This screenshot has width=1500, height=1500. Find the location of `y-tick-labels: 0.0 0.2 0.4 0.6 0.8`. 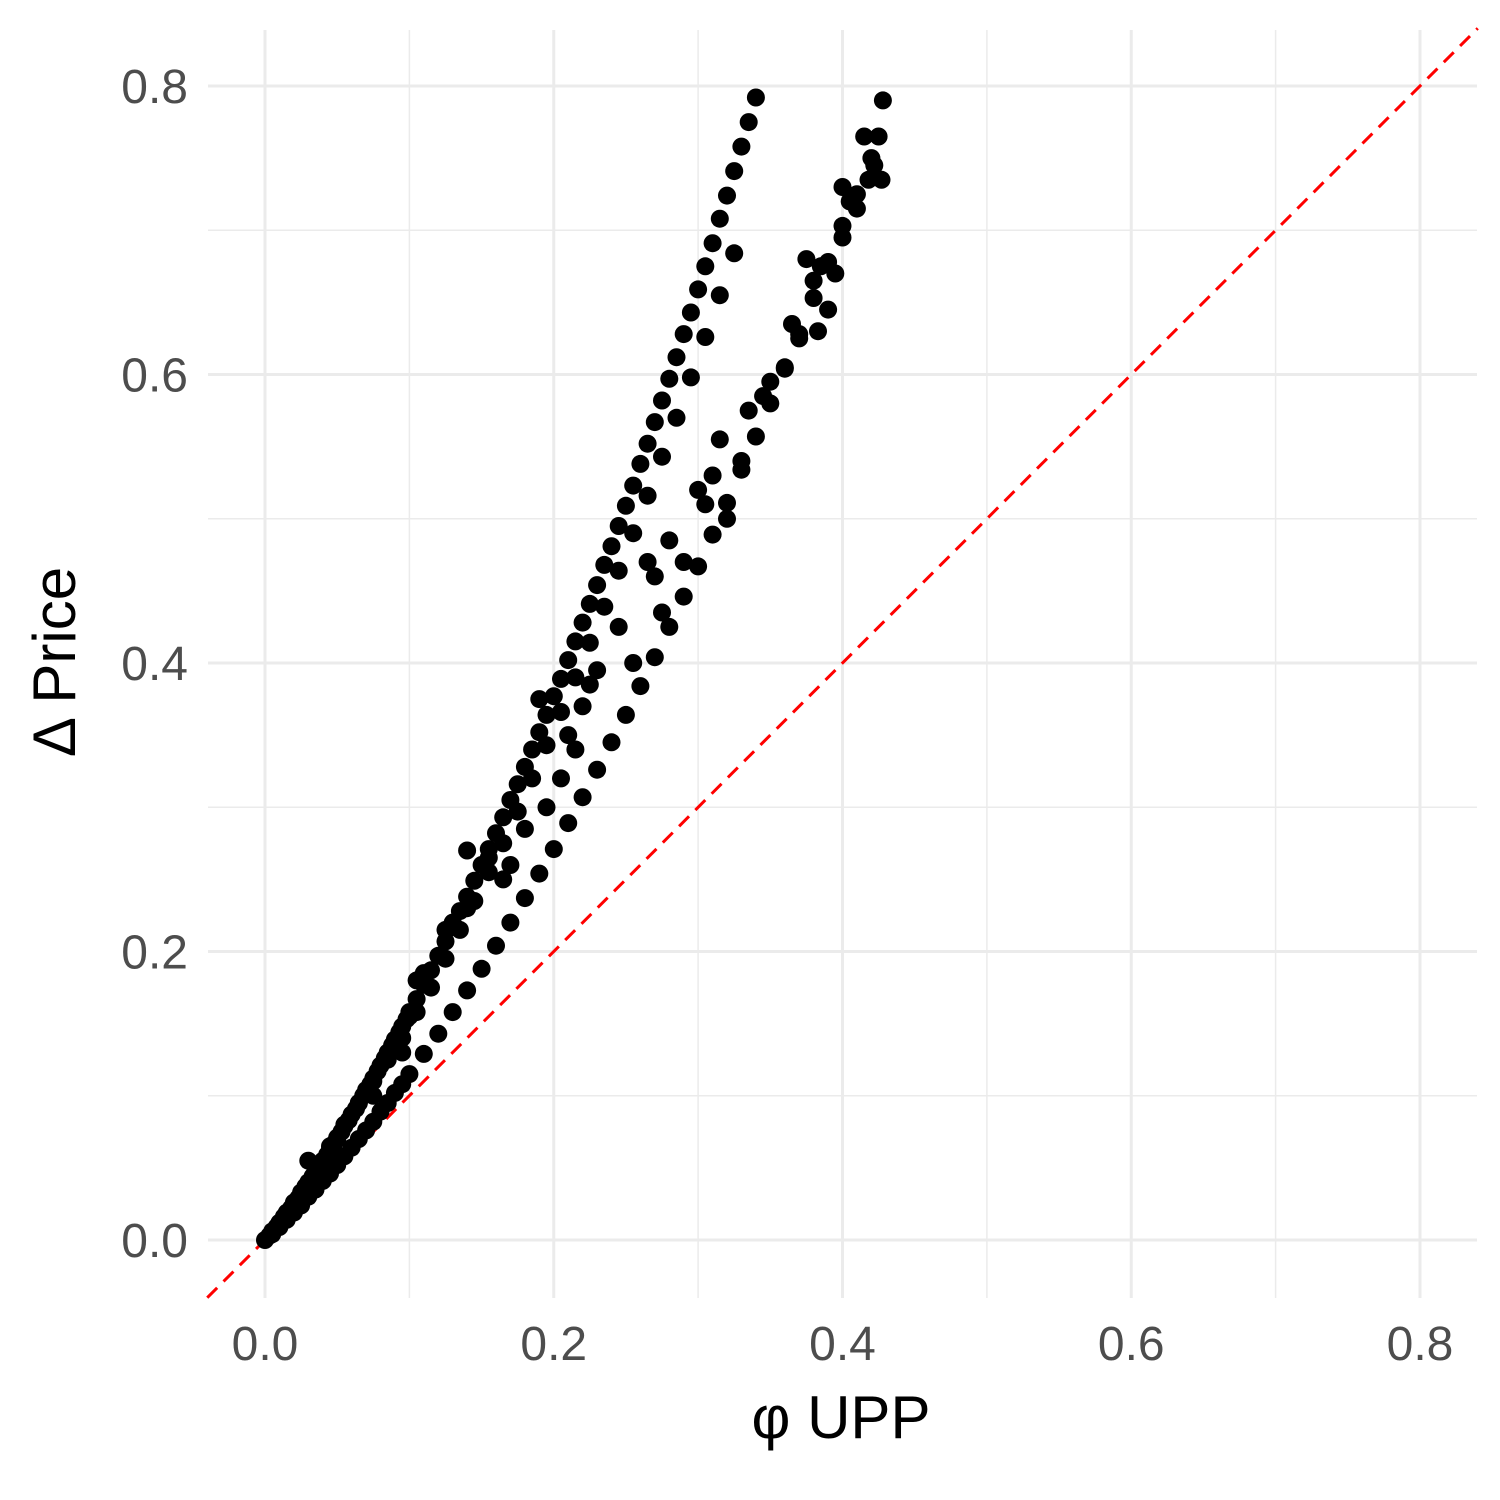

y-tick-labels: 0.0 0.2 0.4 0.6 0.8 is located at coordinates (154, 664).